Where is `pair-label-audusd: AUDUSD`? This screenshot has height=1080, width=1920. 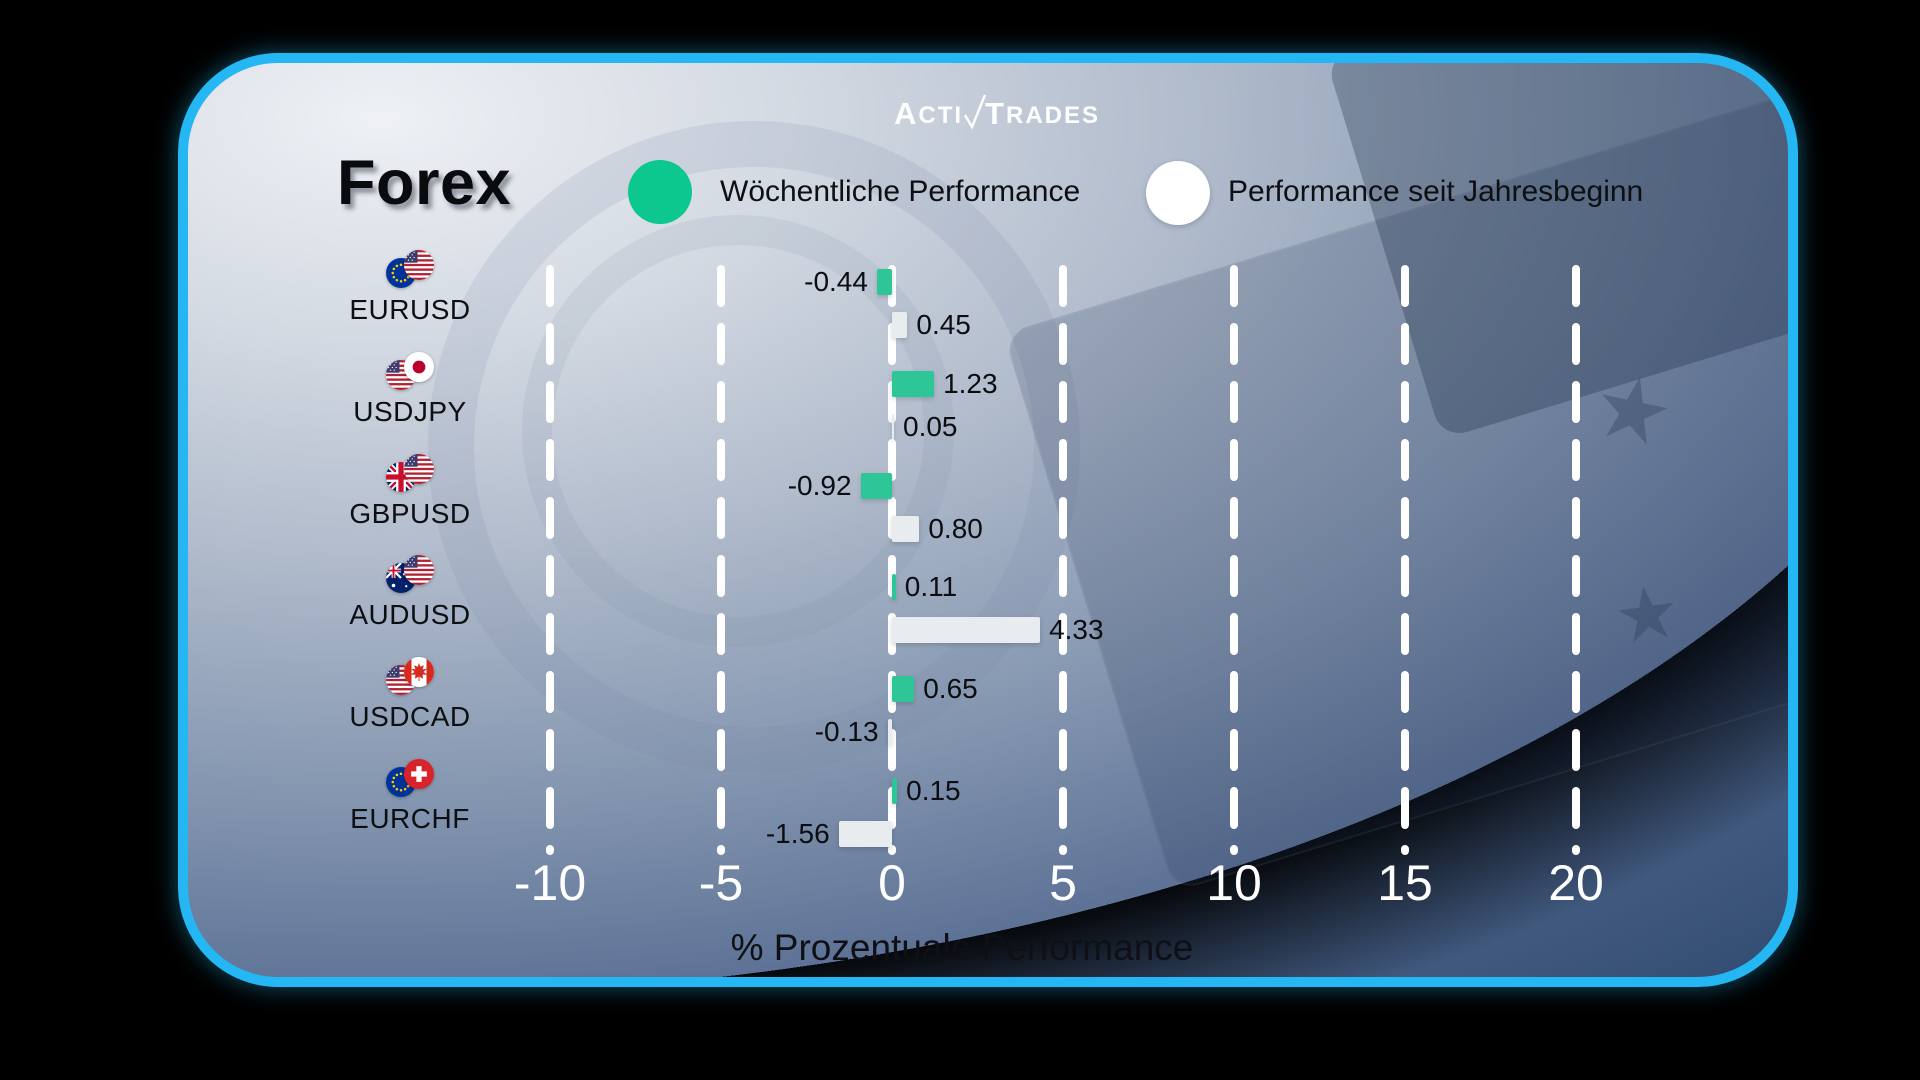 pair-label-audusd: AUDUSD is located at coordinates (410, 615).